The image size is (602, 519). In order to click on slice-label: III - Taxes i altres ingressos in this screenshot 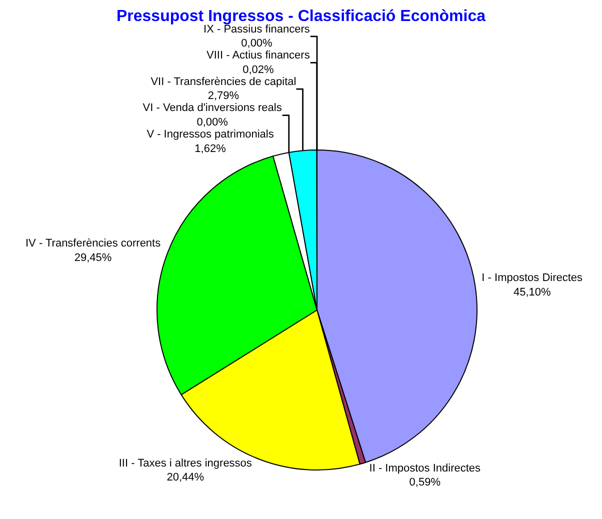, I will do `click(185, 463)`.